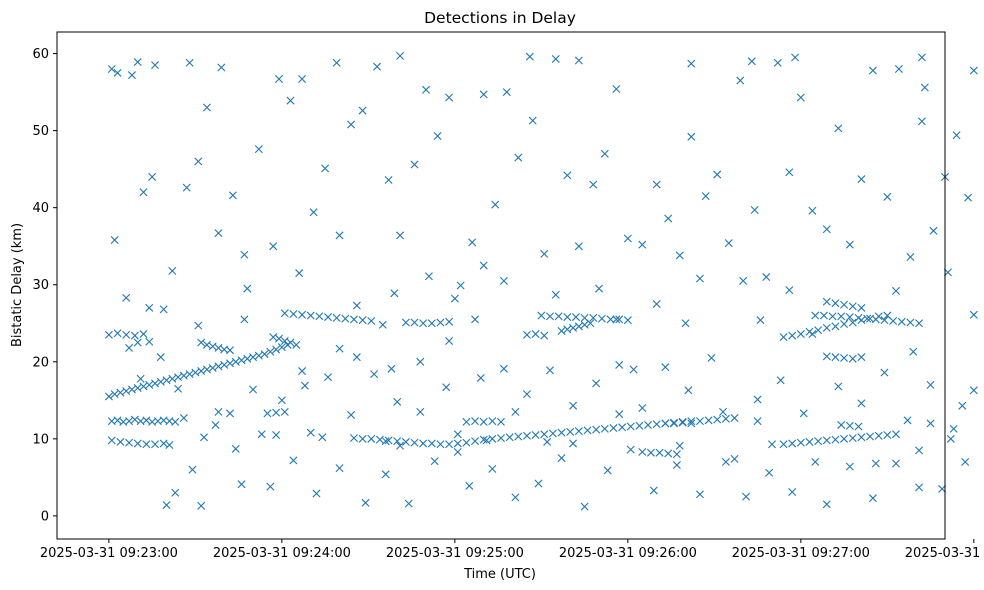 This screenshot has height=590, width=984. I want to click on y-axis-label: Bistatic Delay (km), so click(17, 285).